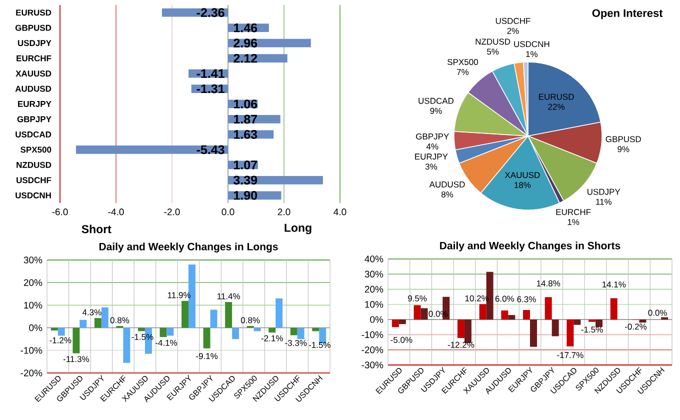  Describe the element at coordinates (245, 165) in the screenshot. I see `data-label: 1.07` at that location.